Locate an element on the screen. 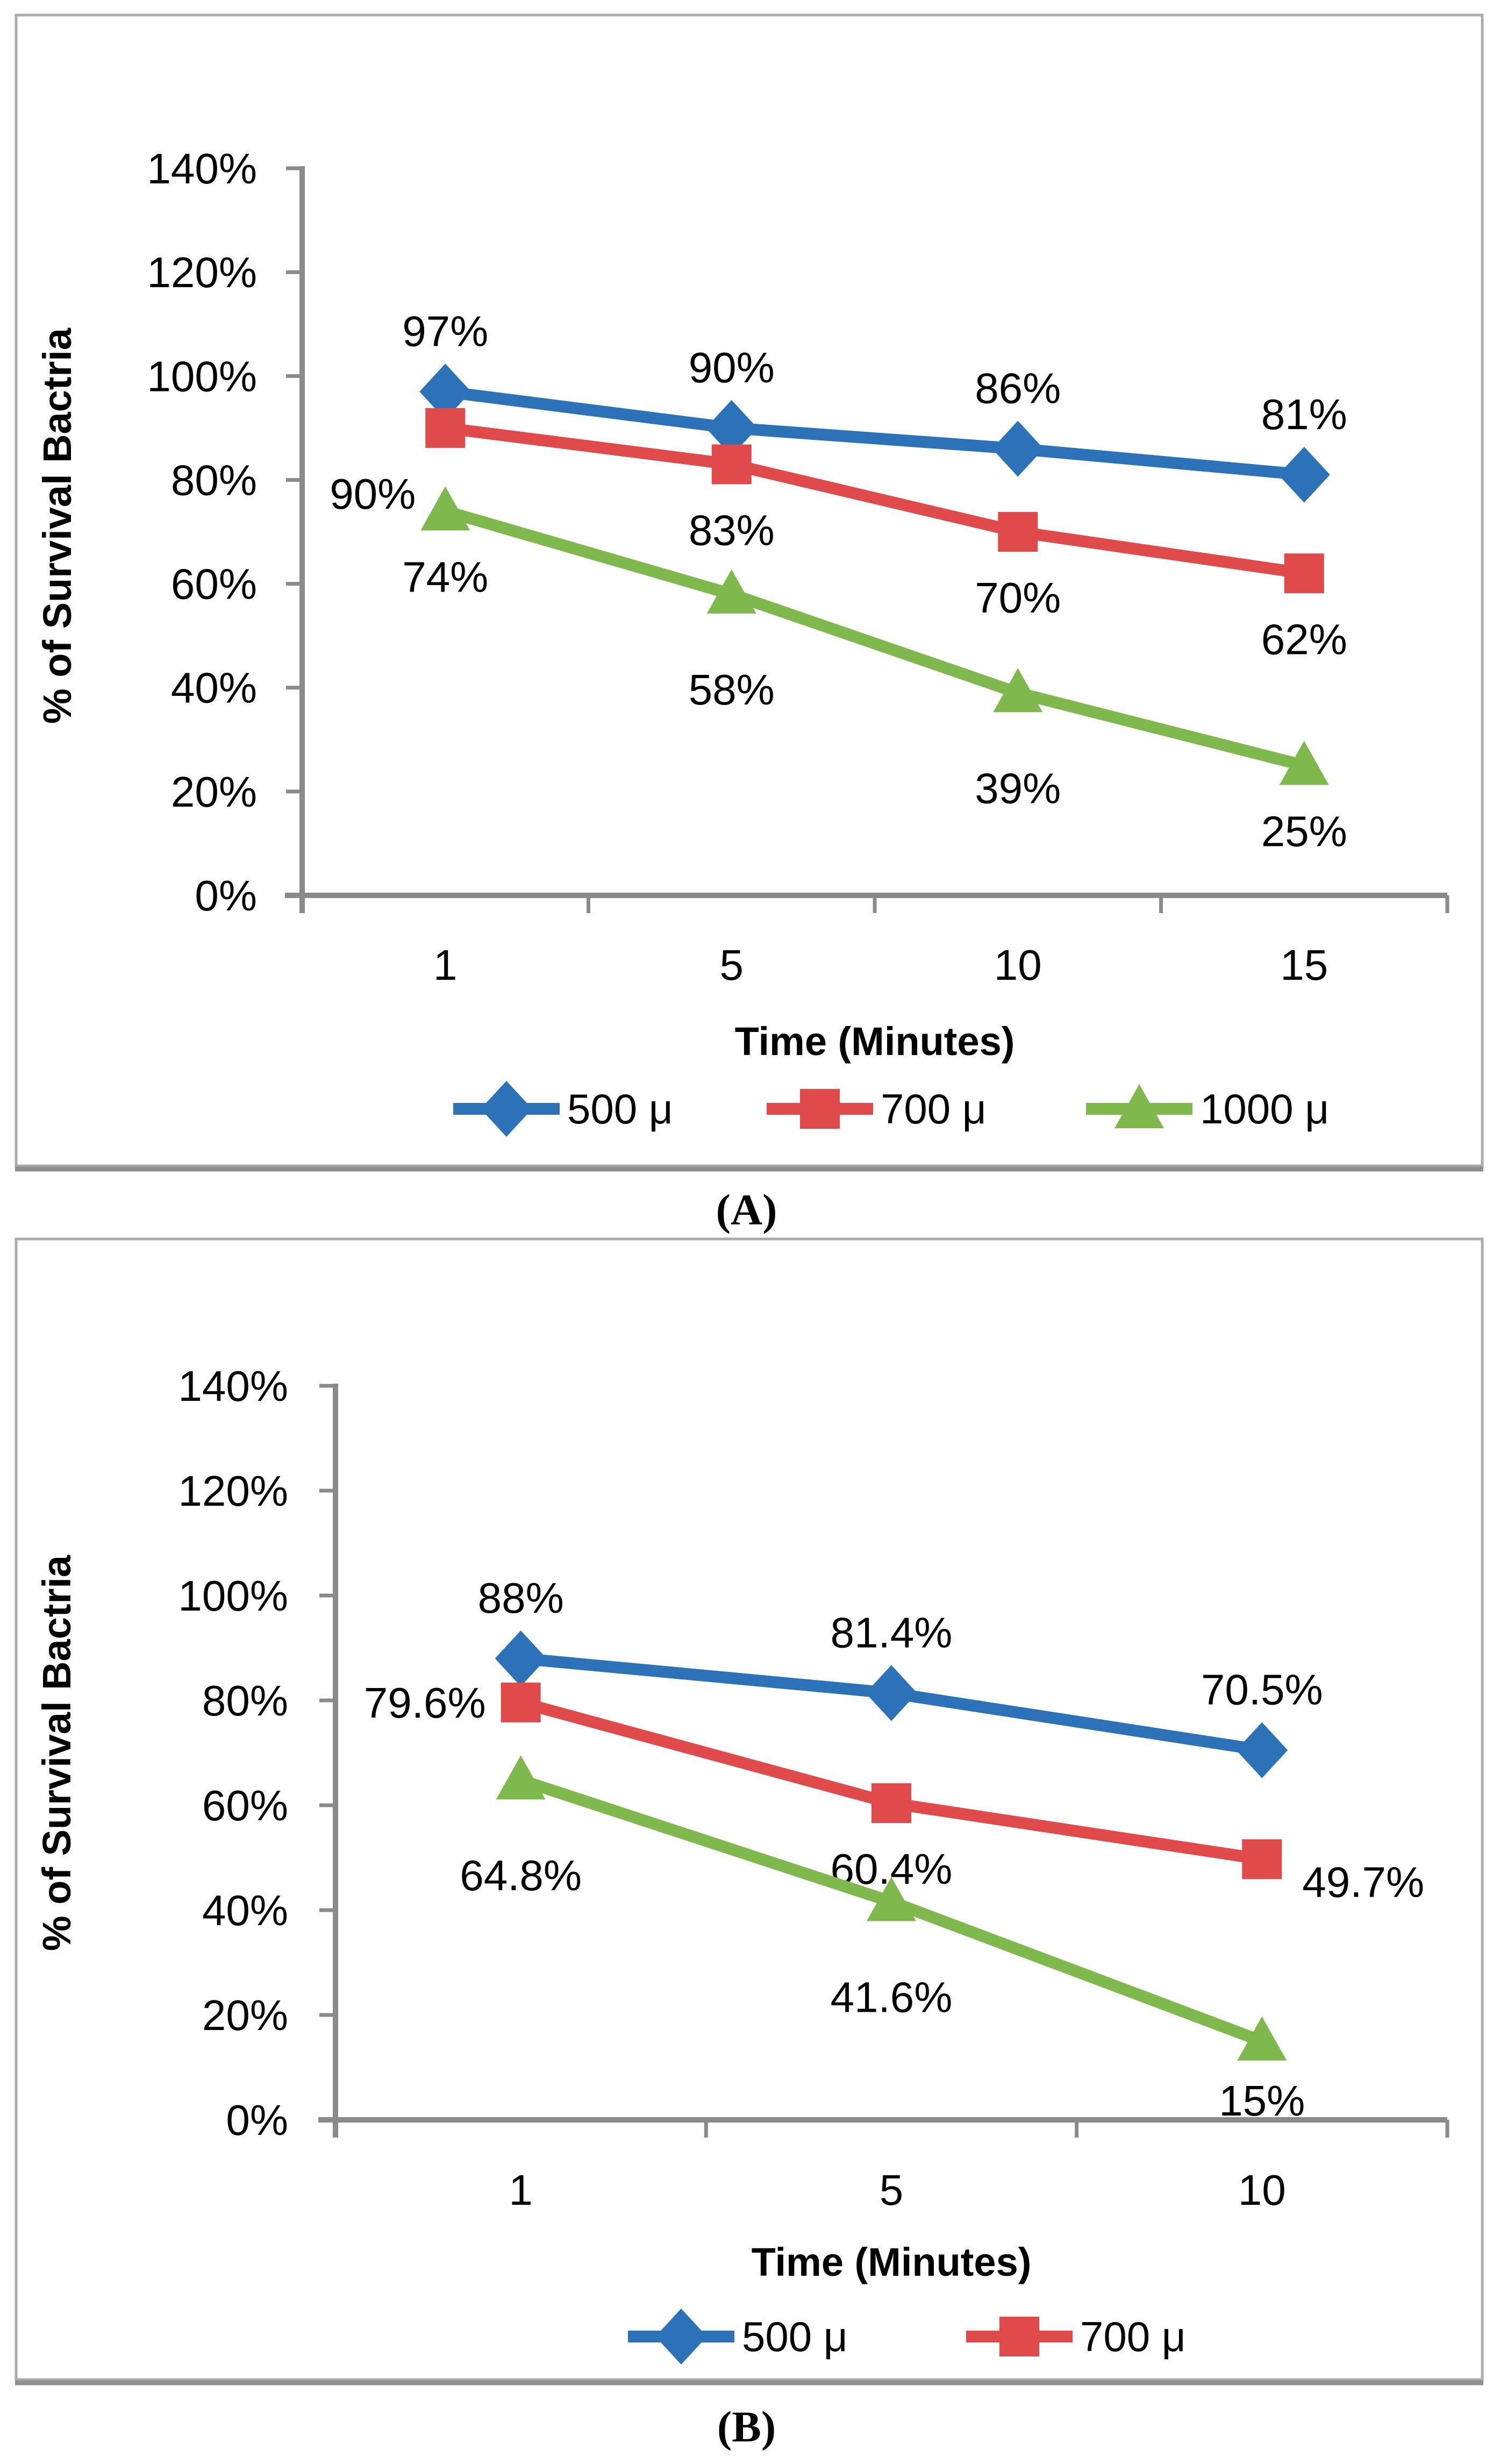 The width and height of the screenshot is (1493, 2464). data-label: 70% is located at coordinates (1018, 598).